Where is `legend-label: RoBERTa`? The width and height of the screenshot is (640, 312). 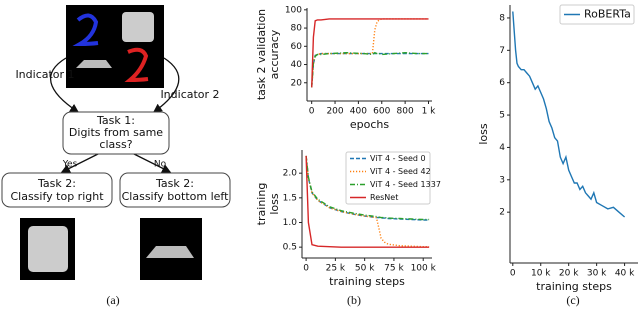 legend-label: RoBERTa is located at coordinates (607, 14).